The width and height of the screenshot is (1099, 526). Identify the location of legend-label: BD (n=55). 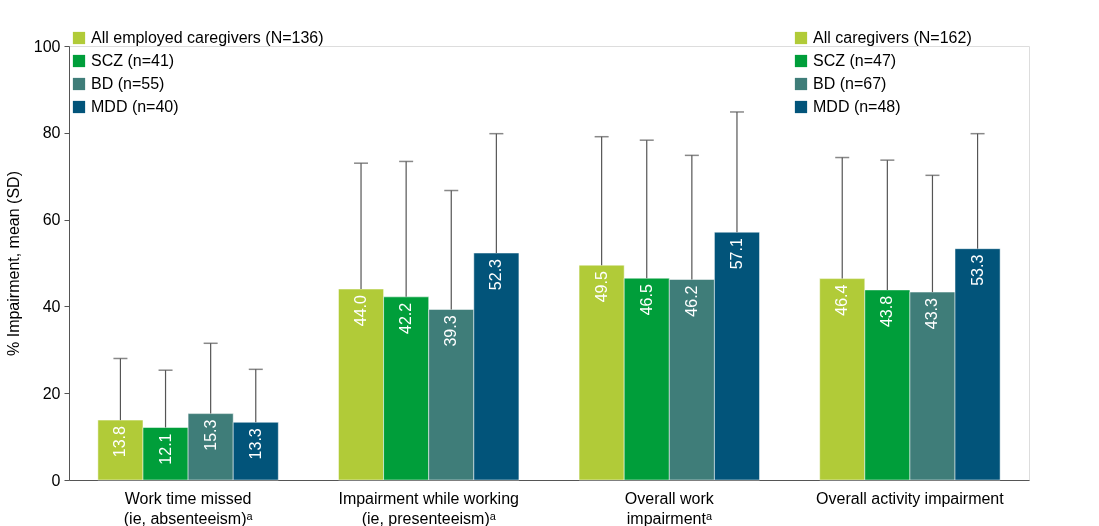
(128, 83).